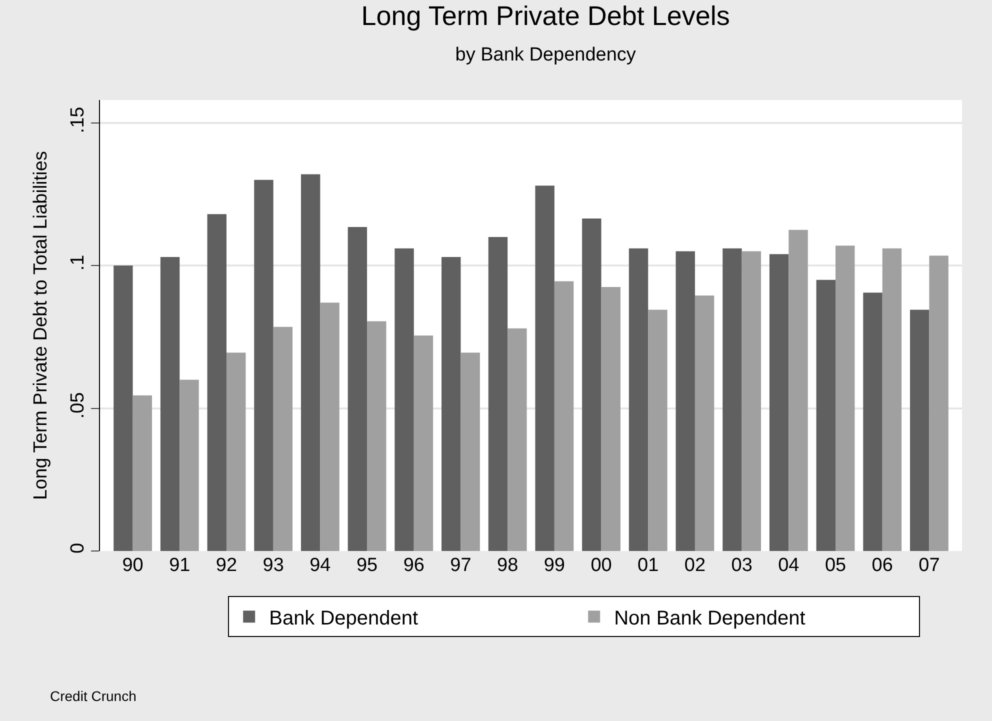 This screenshot has height=721, width=992. What do you see at coordinates (835, 565) in the screenshot?
I see `x-tick-label: 05` at bounding box center [835, 565].